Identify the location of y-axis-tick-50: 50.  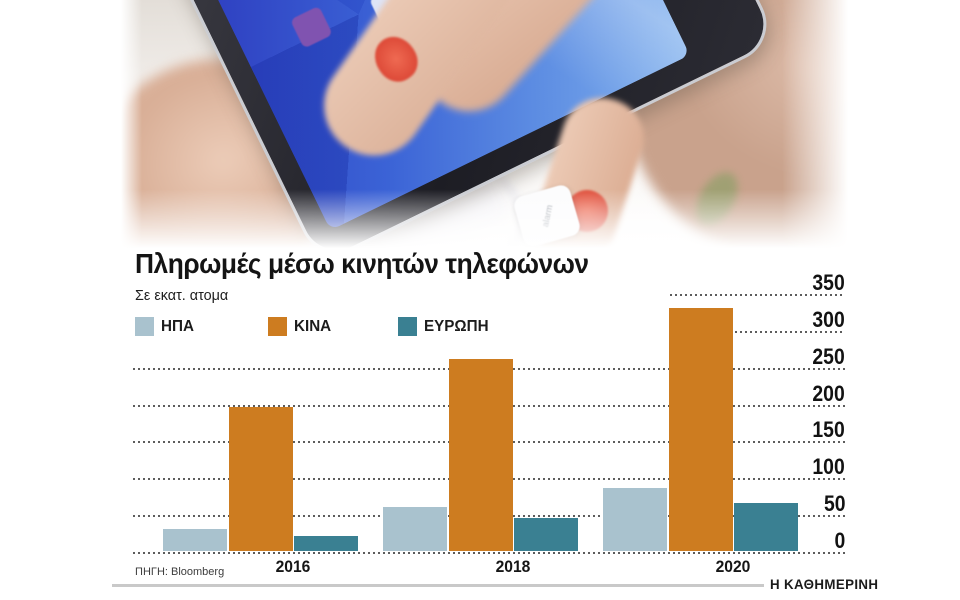
(834, 504).